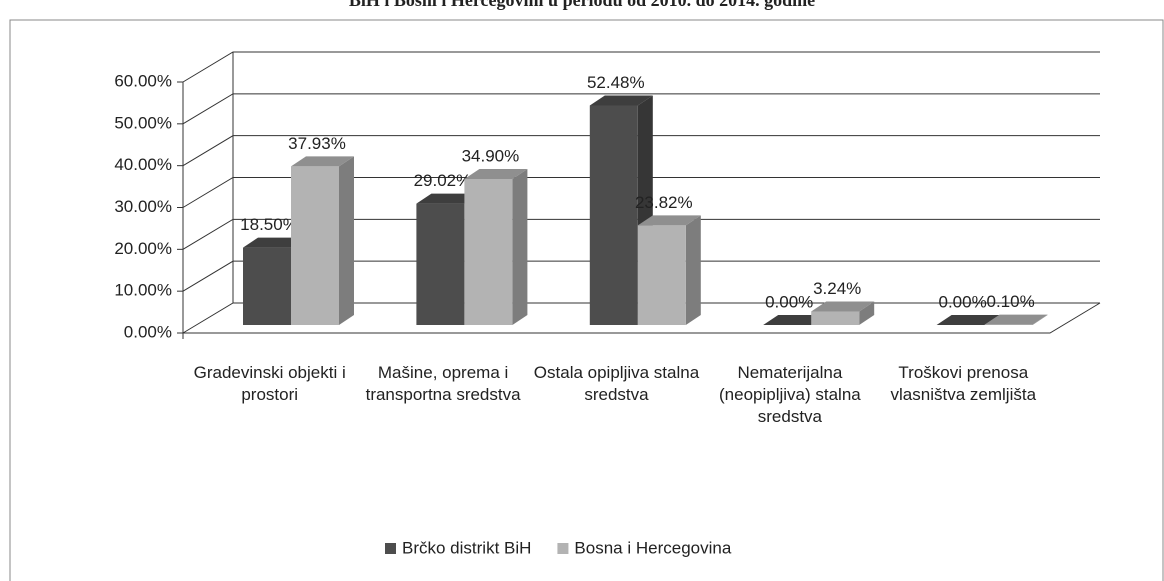 The width and height of the screenshot is (1164, 581). What do you see at coordinates (664, 202) in the screenshot?
I see `data-label: 23.82%` at bounding box center [664, 202].